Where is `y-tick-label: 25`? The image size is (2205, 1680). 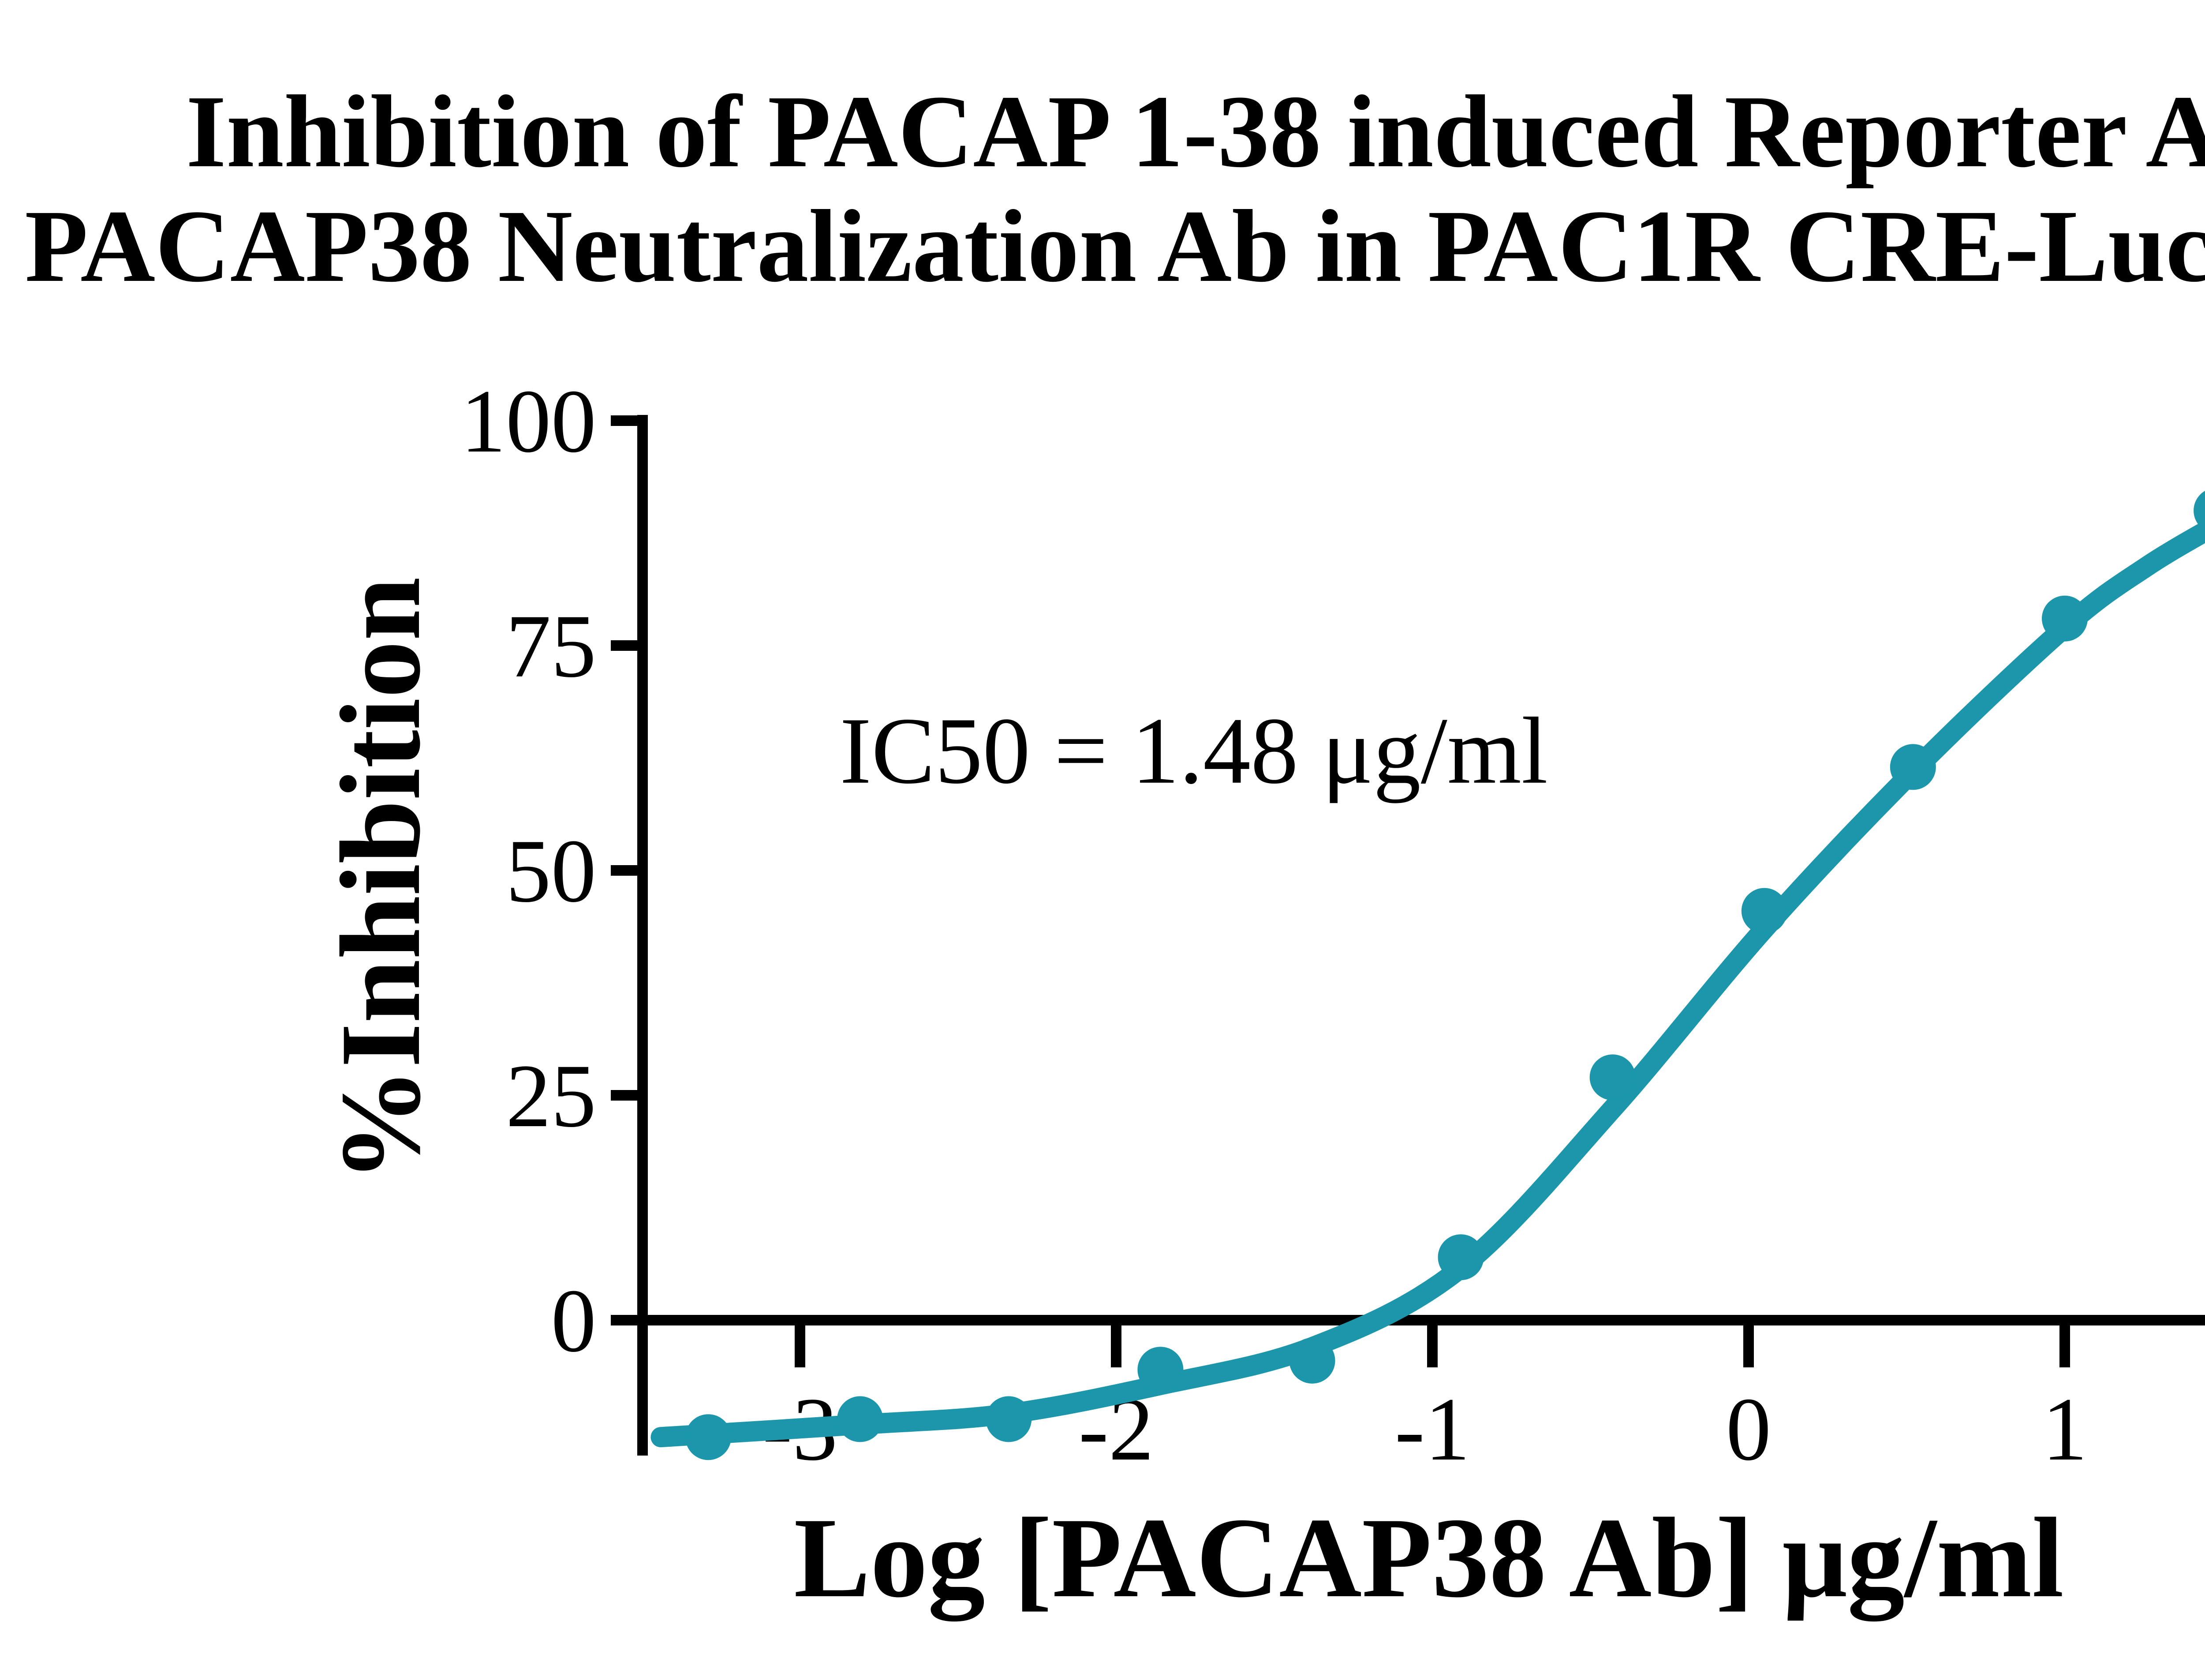 y-tick-label: 25 is located at coordinates (551, 1096).